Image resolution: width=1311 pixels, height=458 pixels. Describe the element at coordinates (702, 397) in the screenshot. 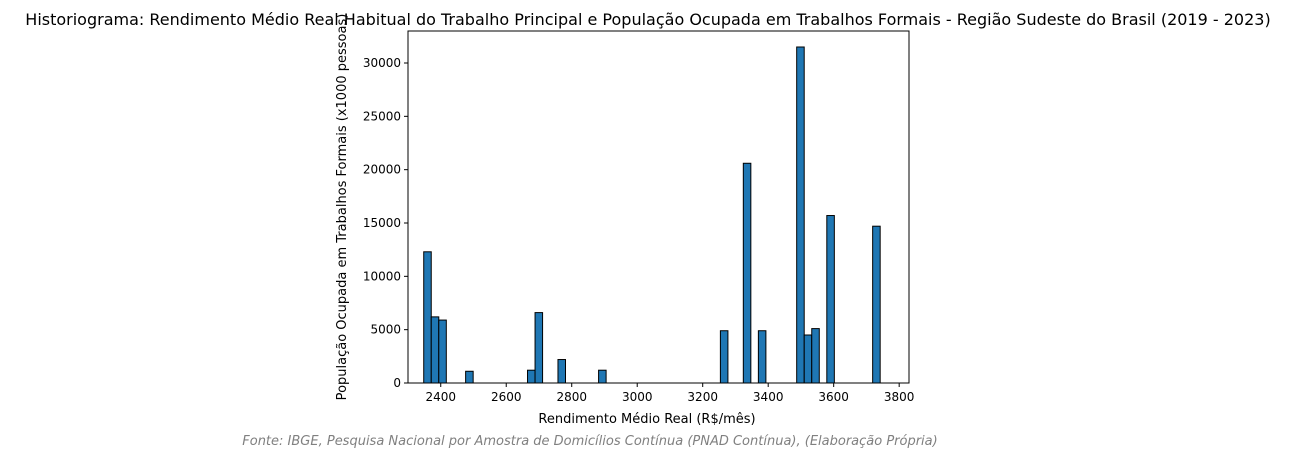

I see `x-tick-label: 3200` at that location.